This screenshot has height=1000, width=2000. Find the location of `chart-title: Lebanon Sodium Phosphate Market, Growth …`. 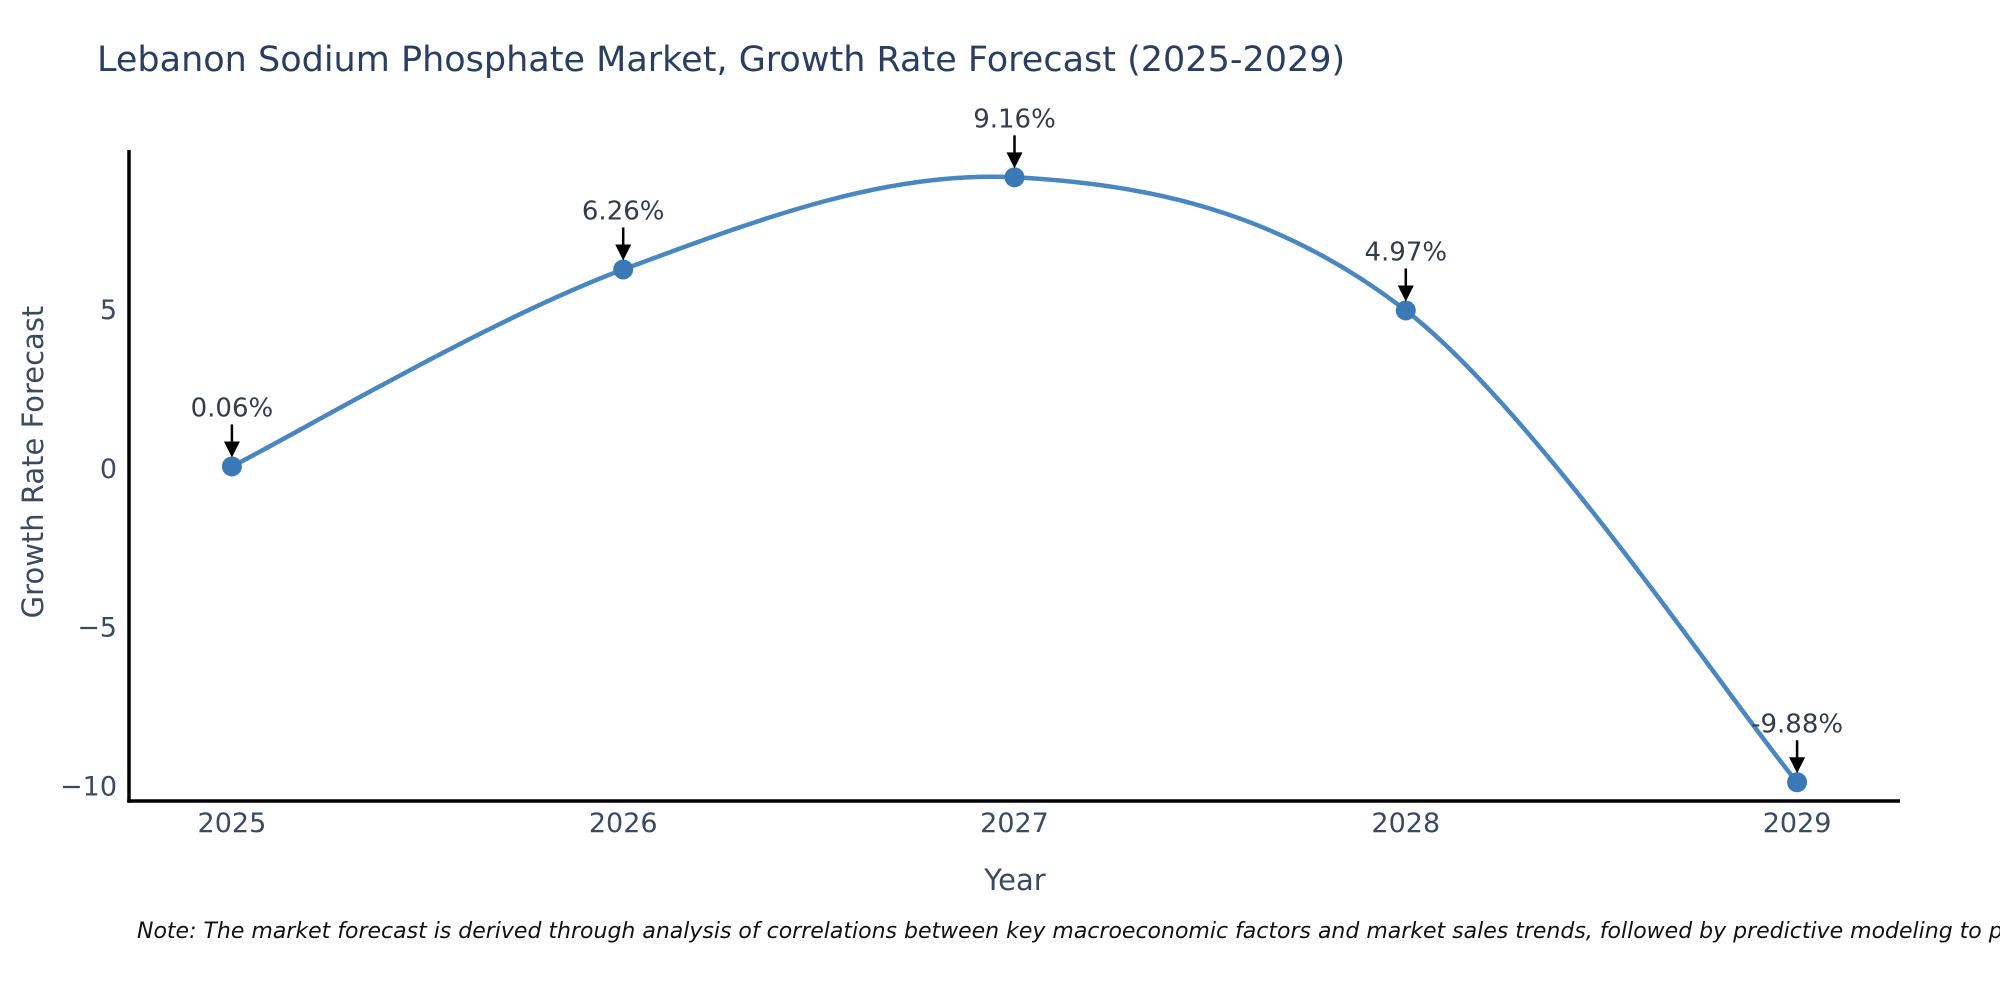

chart-title: Lebanon Sodium Phosphate Market, Growth … is located at coordinates (721, 60).